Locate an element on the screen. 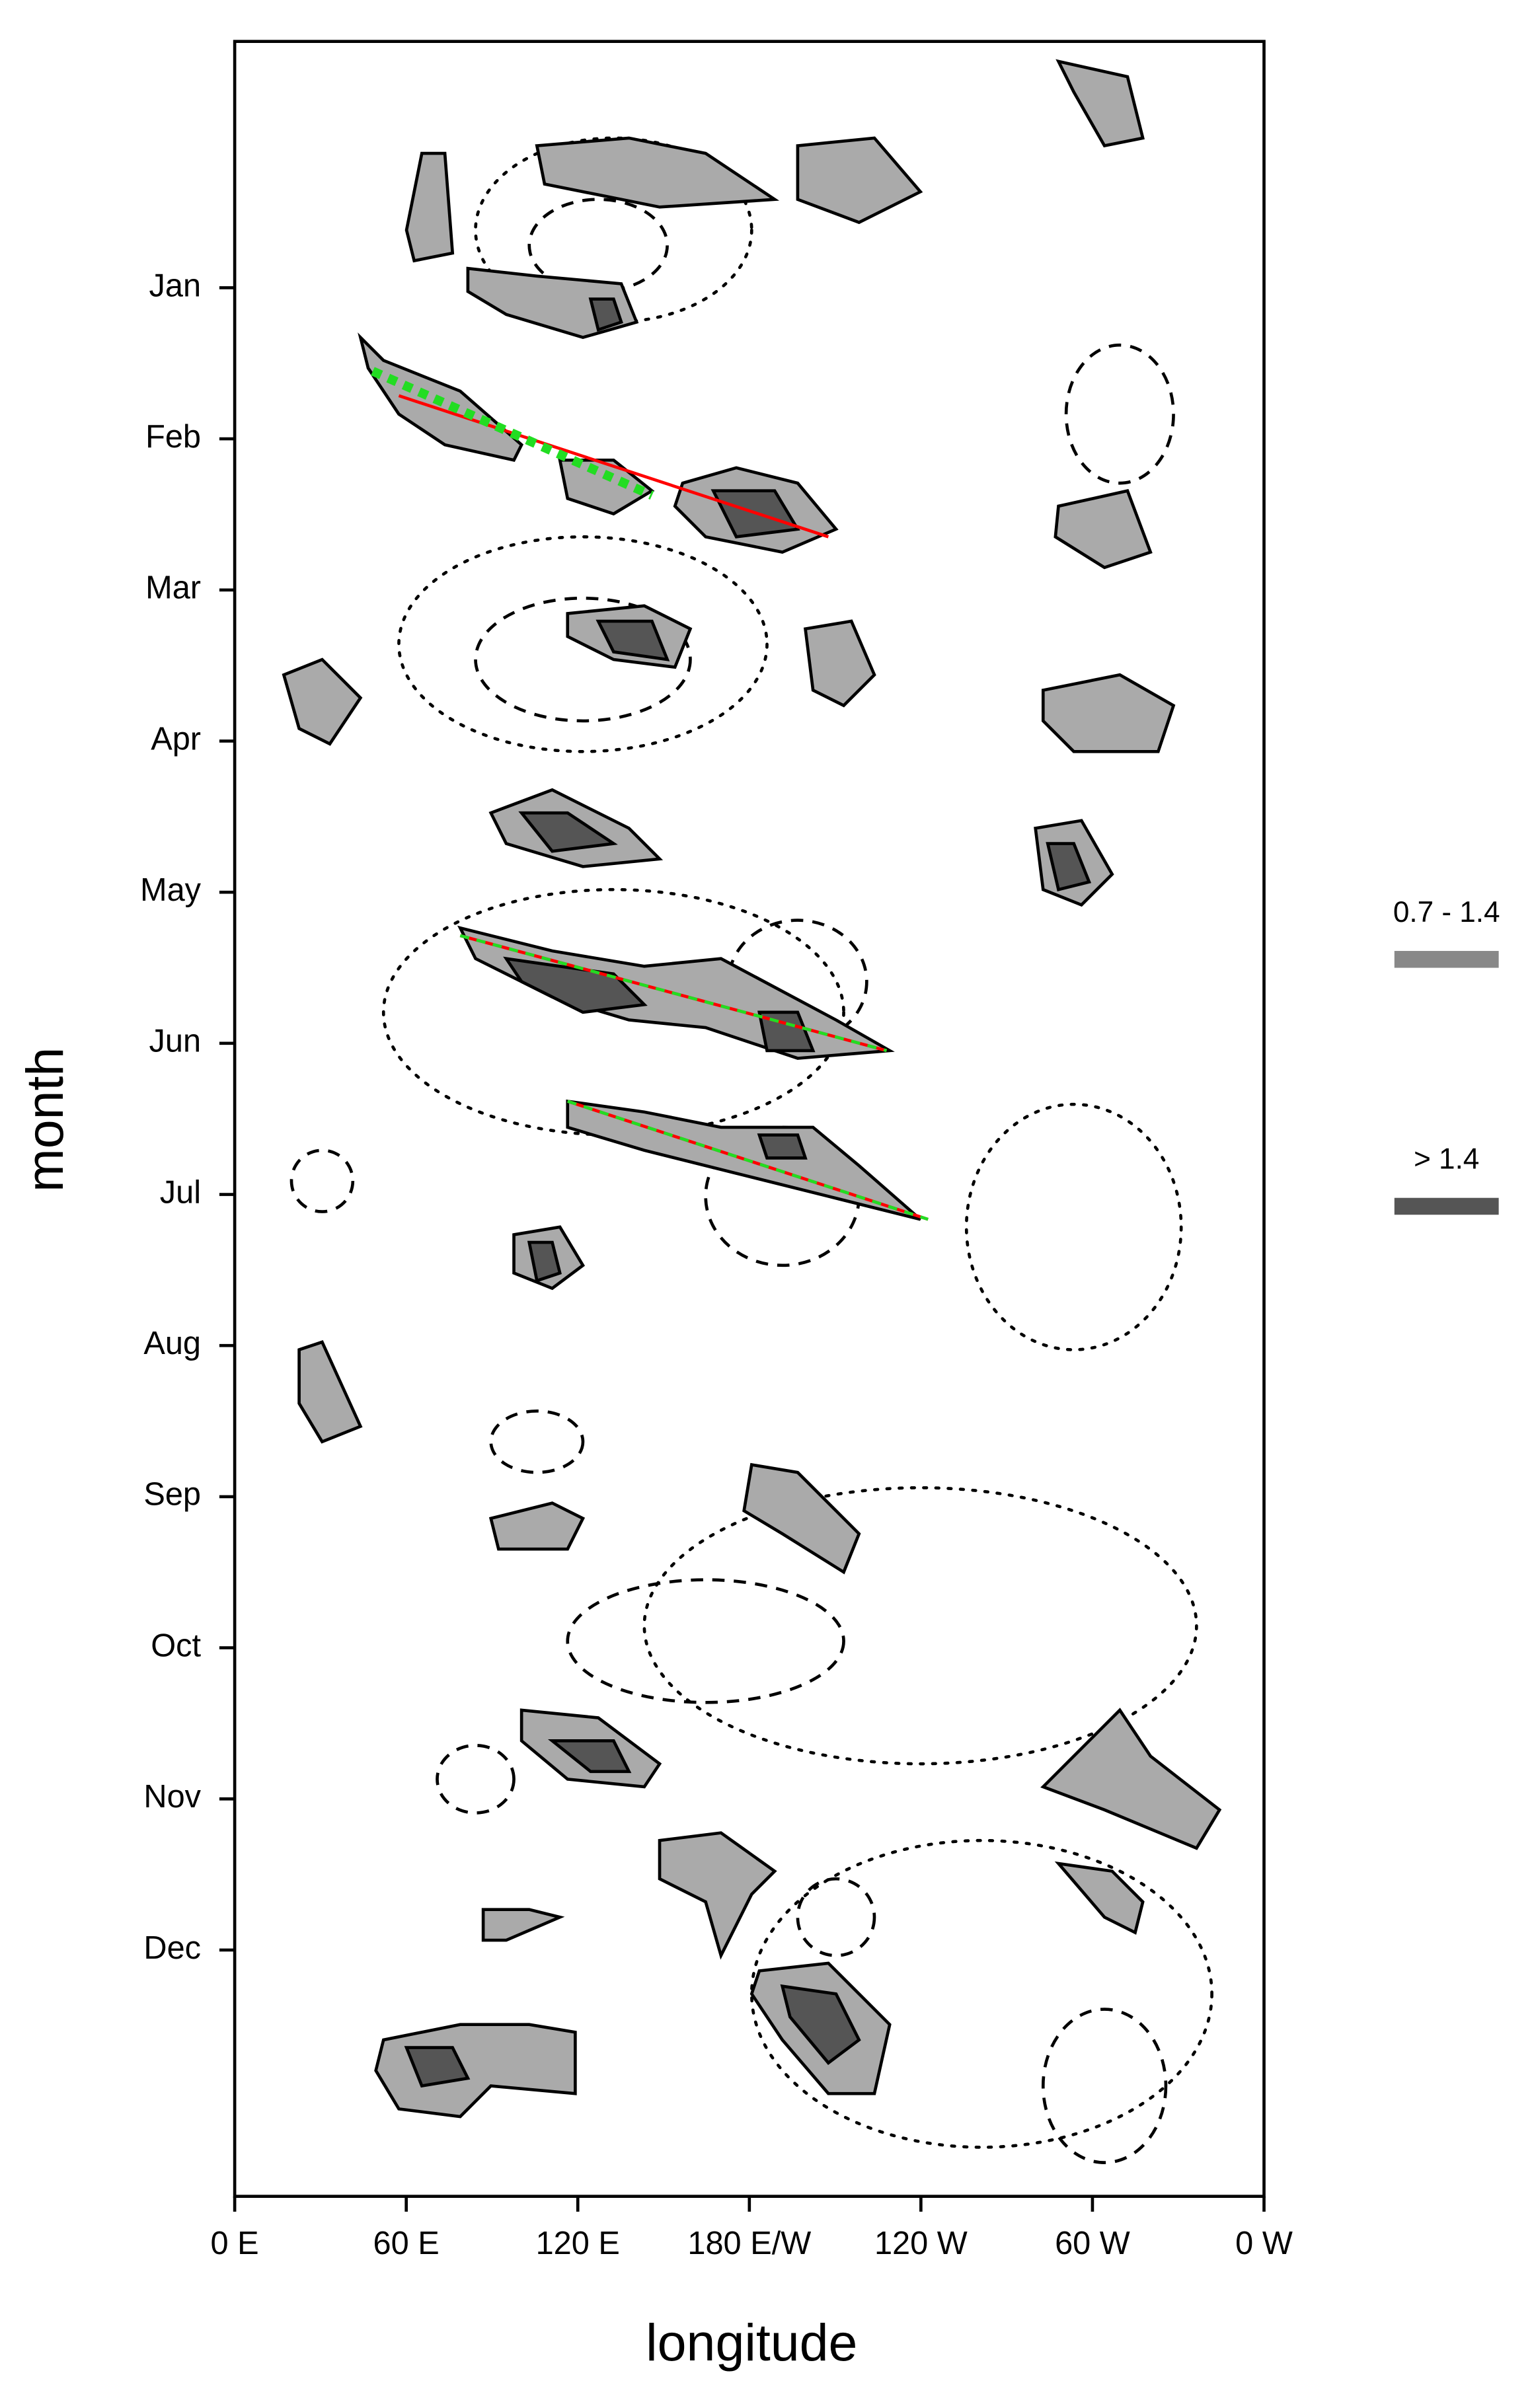  x-tick-label: 180 E/W is located at coordinates (749, 2243).